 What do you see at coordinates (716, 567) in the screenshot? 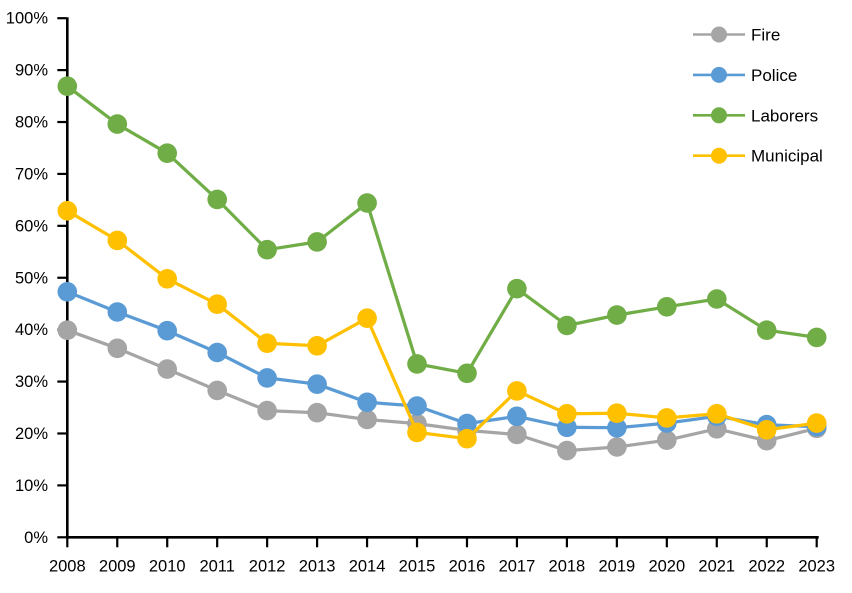
I see `x-tick-label: 2021` at bounding box center [716, 567].